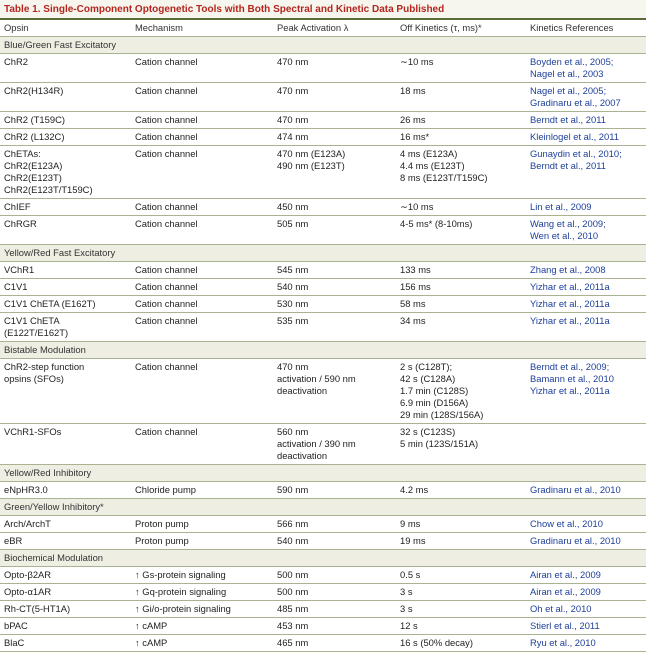 The width and height of the screenshot is (646, 652). What do you see at coordinates (16, 286) in the screenshot?
I see `cell-text: C1V1` at bounding box center [16, 286].